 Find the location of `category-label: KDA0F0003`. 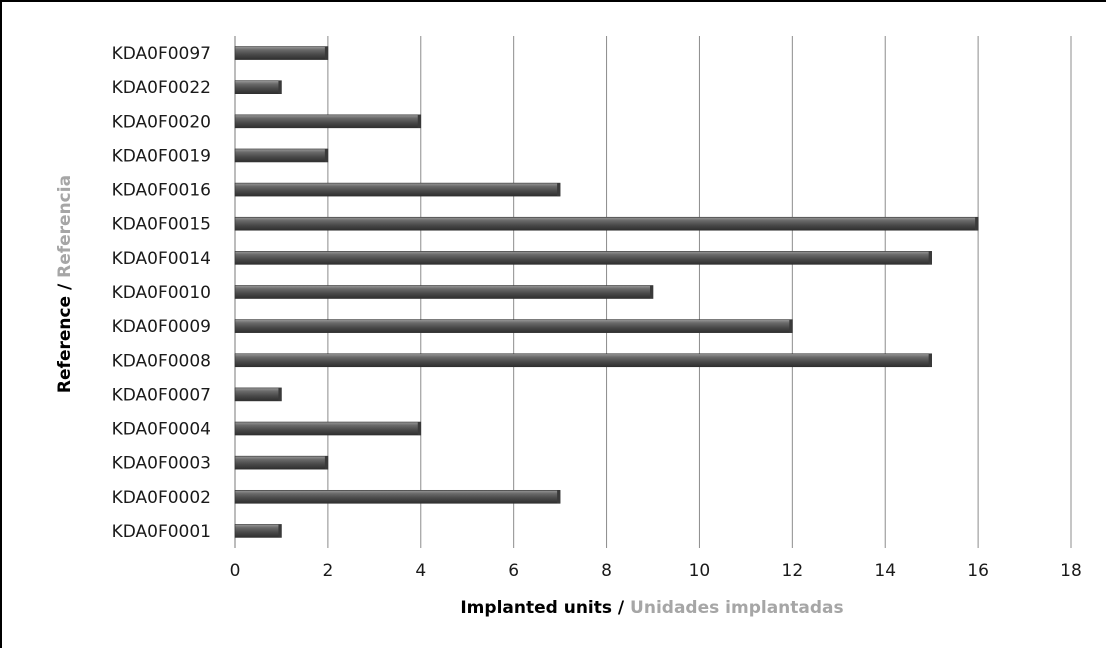

category-label: KDA0F0003 is located at coordinates (161, 464).